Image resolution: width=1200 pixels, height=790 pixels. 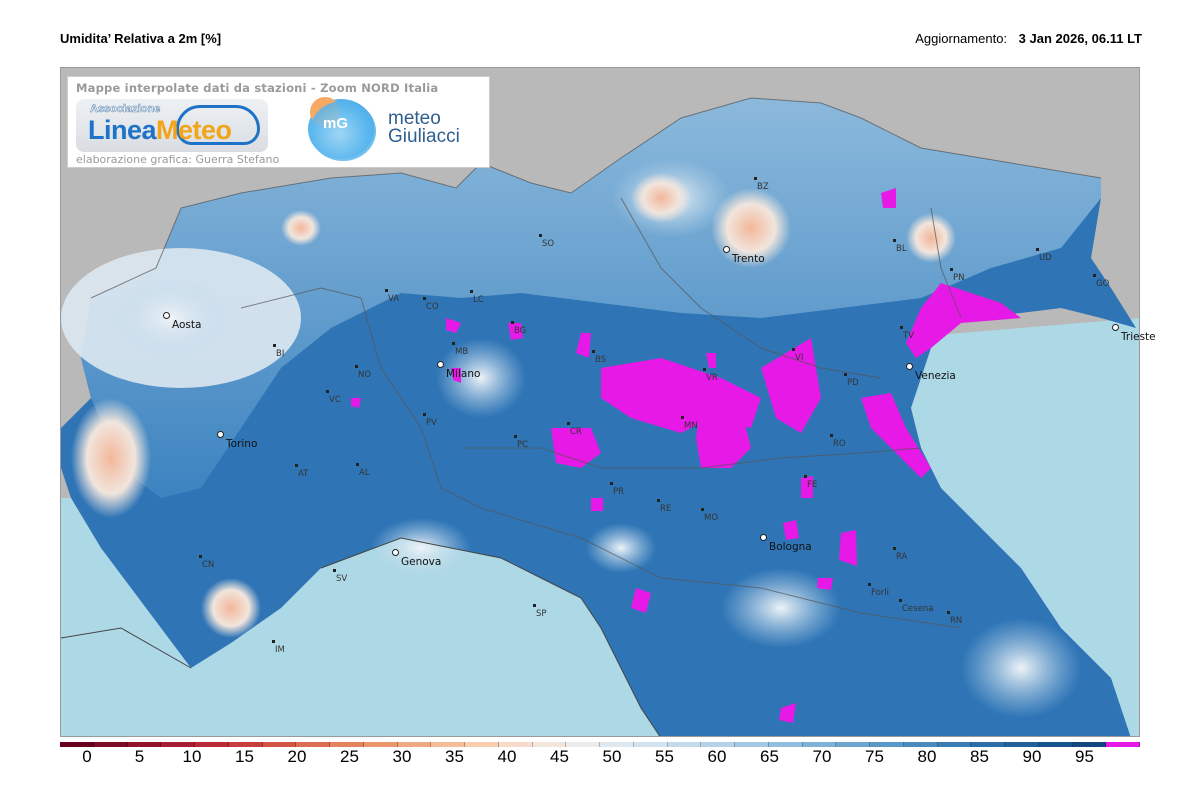 What do you see at coordinates (349, 756) in the screenshot?
I see `colorbar-tick-label: 25` at bounding box center [349, 756].